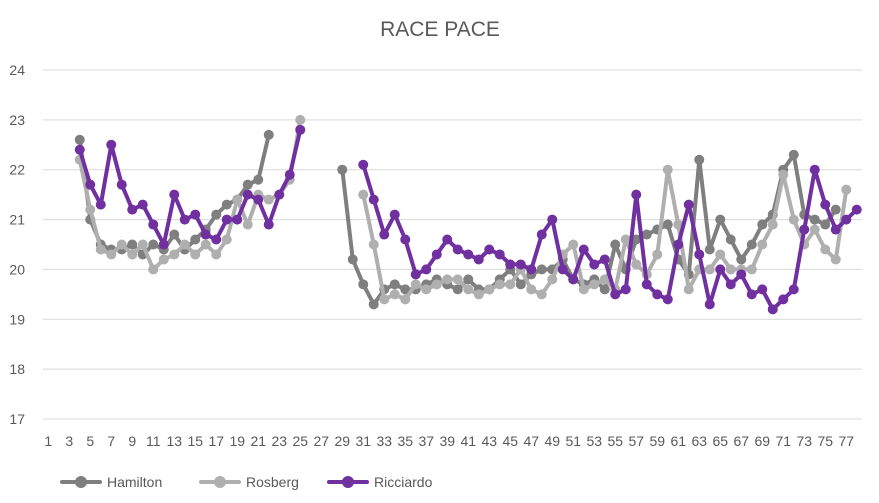 The width and height of the screenshot is (879, 503). I want to click on x-tick-label: 51, so click(573, 441).